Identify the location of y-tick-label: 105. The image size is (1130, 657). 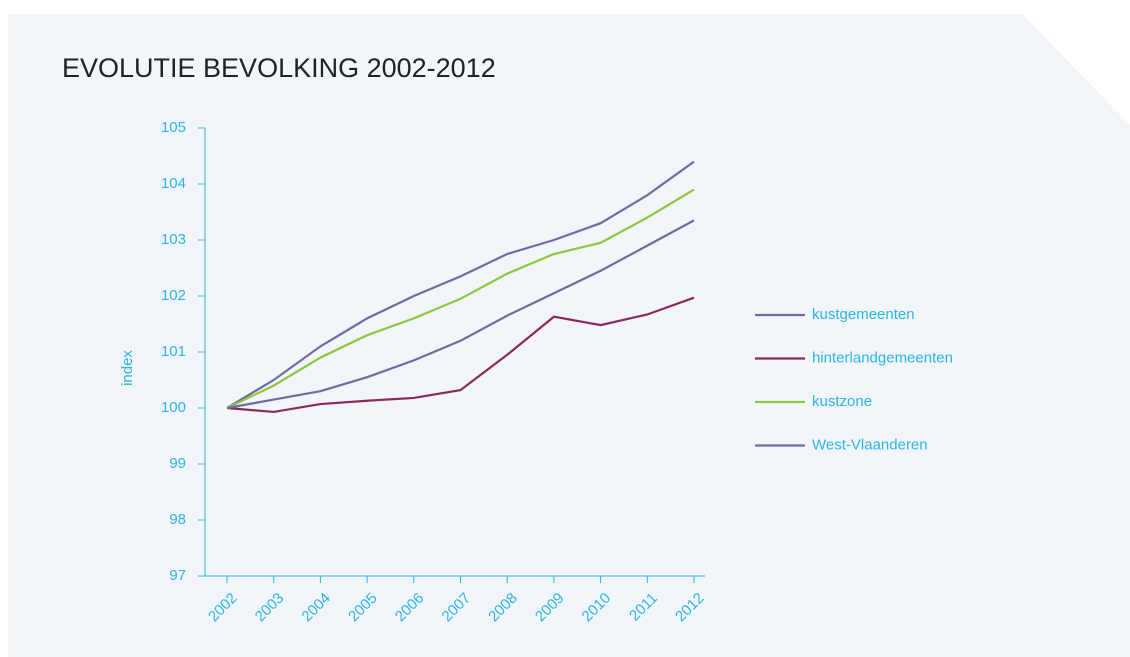
(173, 127).